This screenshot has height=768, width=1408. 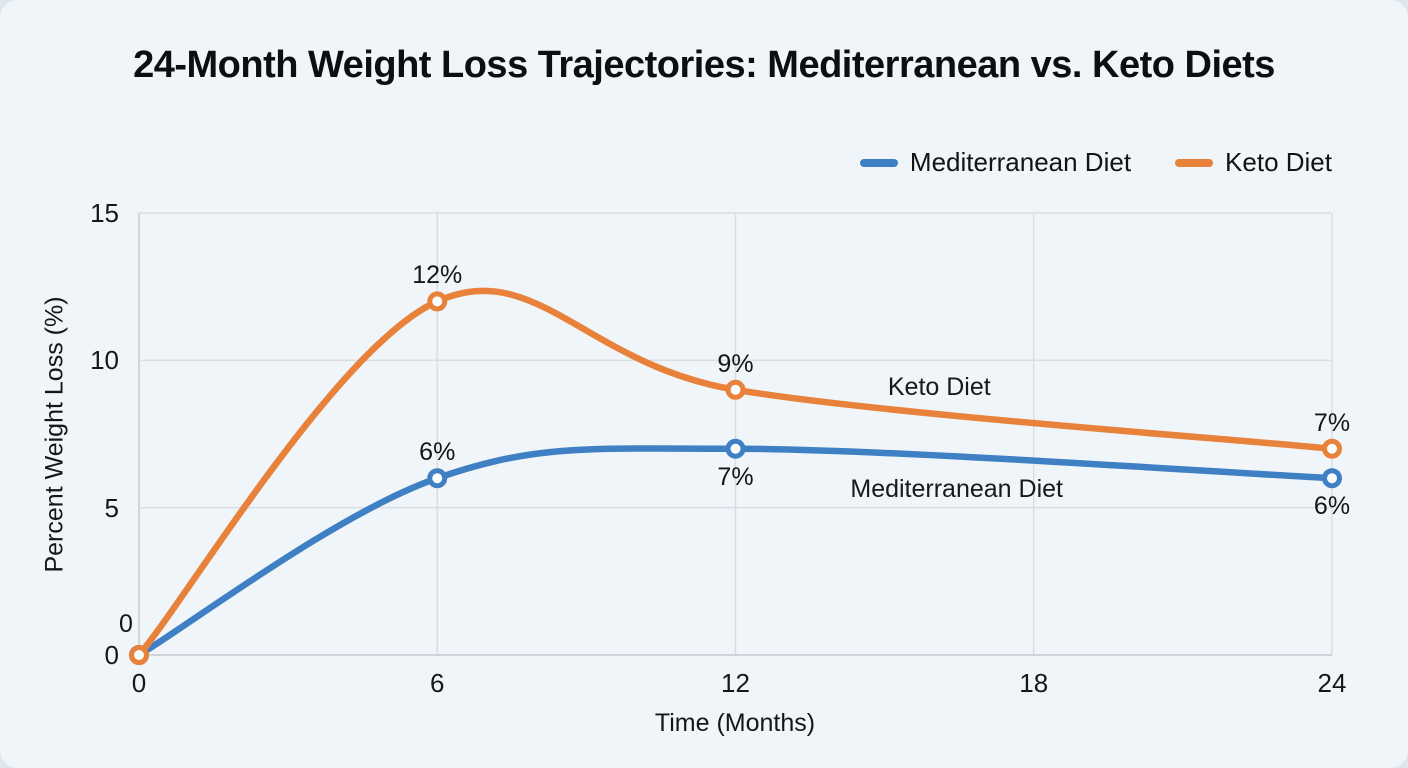 What do you see at coordinates (139, 655) in the screenshot?
I see `data-point-marker-keto-diet-m0` at bounding box center [139, 655].